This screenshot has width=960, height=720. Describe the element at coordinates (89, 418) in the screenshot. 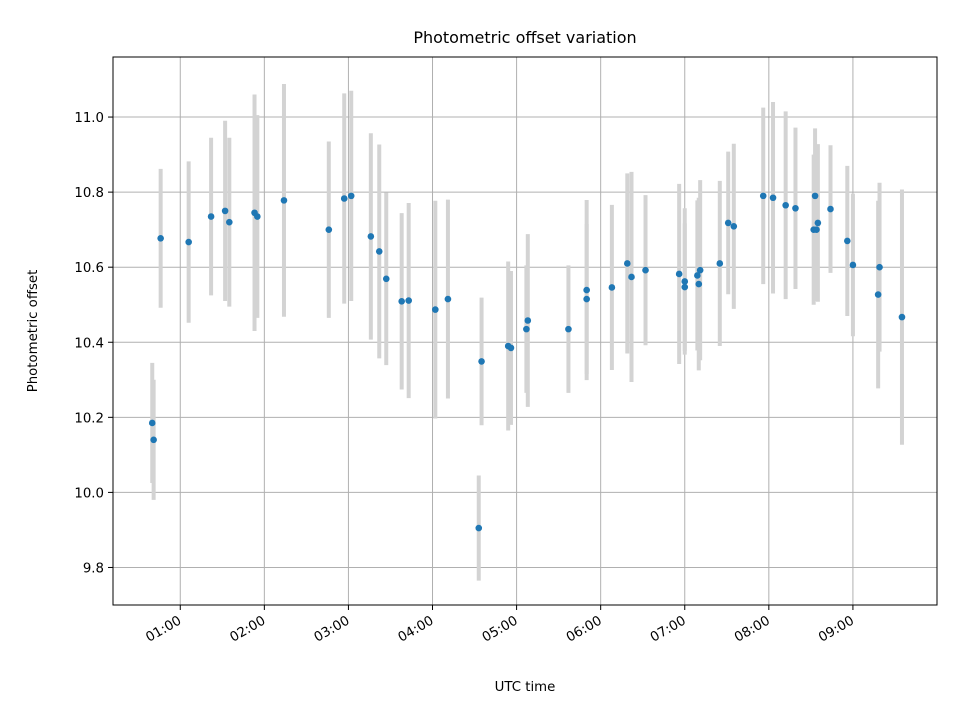

I see `y-tick-label: 10.2` at that location.